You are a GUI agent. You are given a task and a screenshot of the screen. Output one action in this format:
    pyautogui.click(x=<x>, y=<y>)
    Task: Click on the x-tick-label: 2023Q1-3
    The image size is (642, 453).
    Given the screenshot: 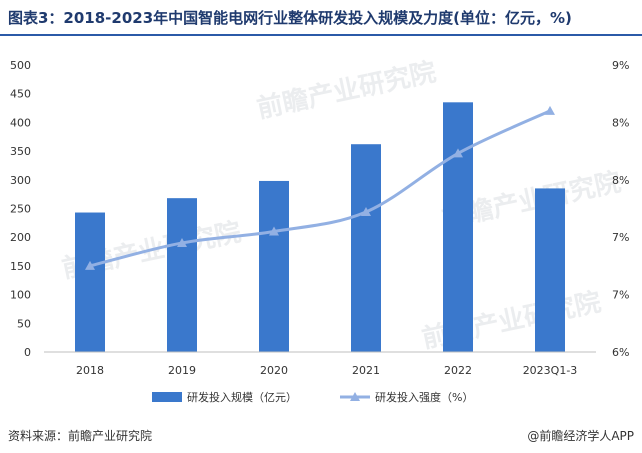 What is the action you would take?
    pyautogui.click(x=550, y=370)
    